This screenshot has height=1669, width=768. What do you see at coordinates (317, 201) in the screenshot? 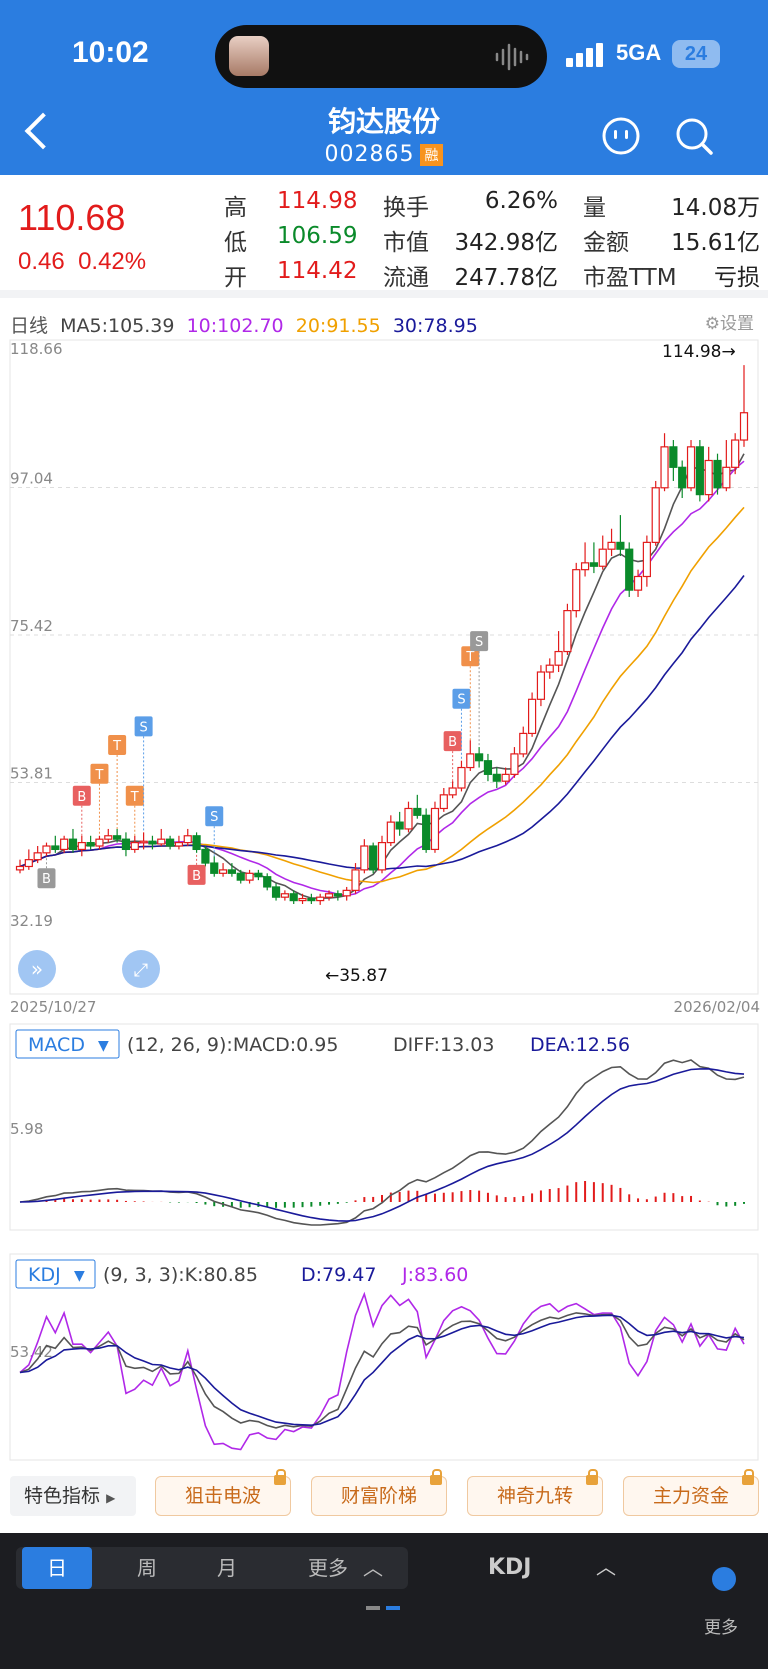
I see `high-value: 114.98` at bounding box center [317, 201].